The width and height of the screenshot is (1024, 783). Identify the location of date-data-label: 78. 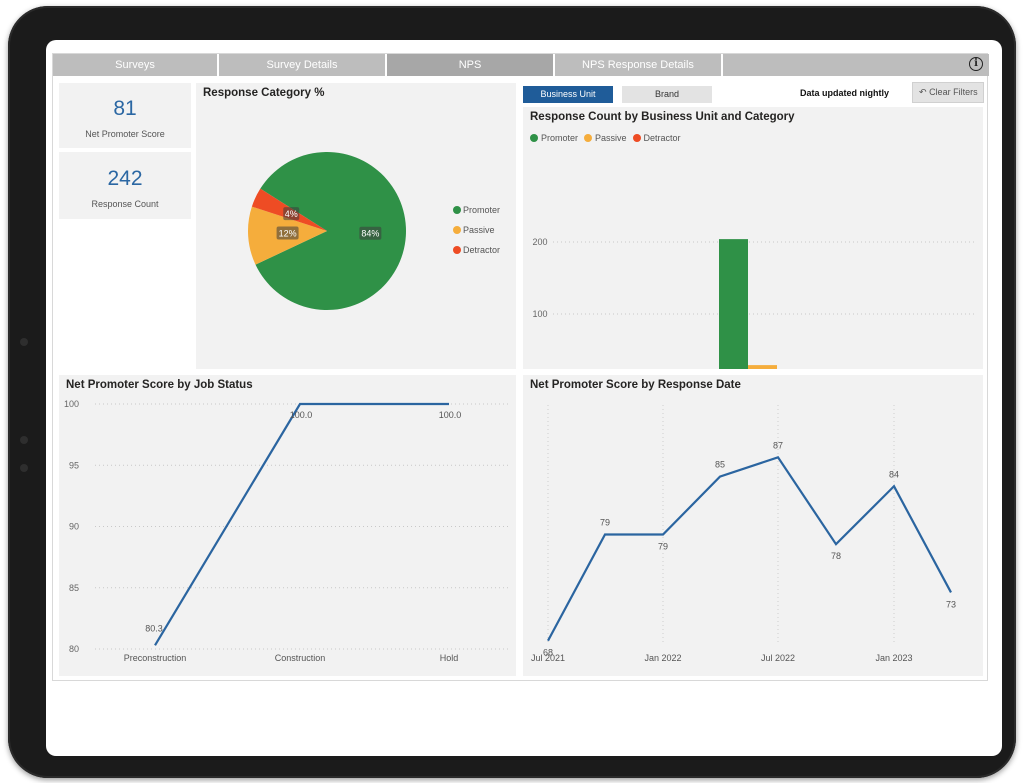
(836, 556).